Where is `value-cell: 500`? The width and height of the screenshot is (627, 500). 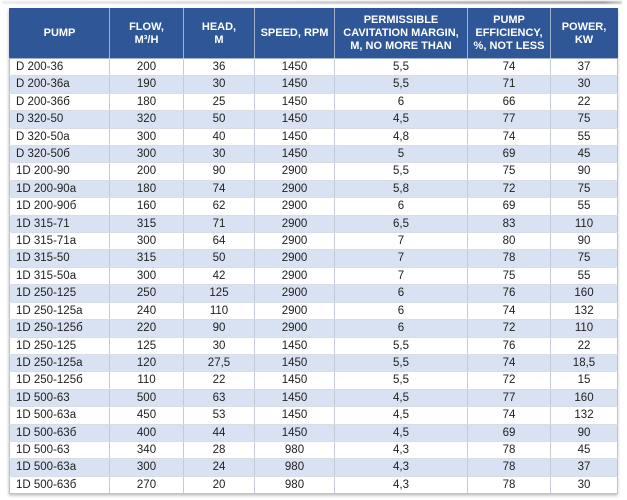 value-cell: 500 is located at coordinates (146, 398).